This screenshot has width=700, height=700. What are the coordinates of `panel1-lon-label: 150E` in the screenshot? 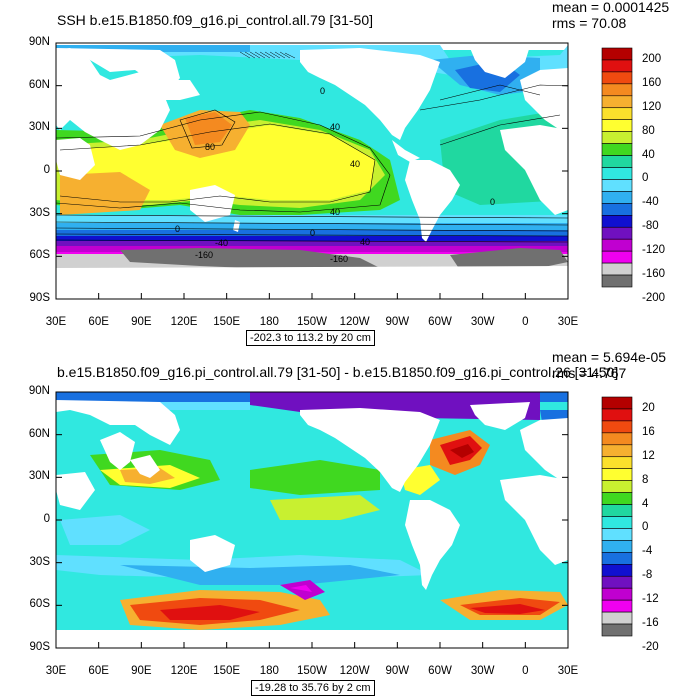 It's located at (227, 322).